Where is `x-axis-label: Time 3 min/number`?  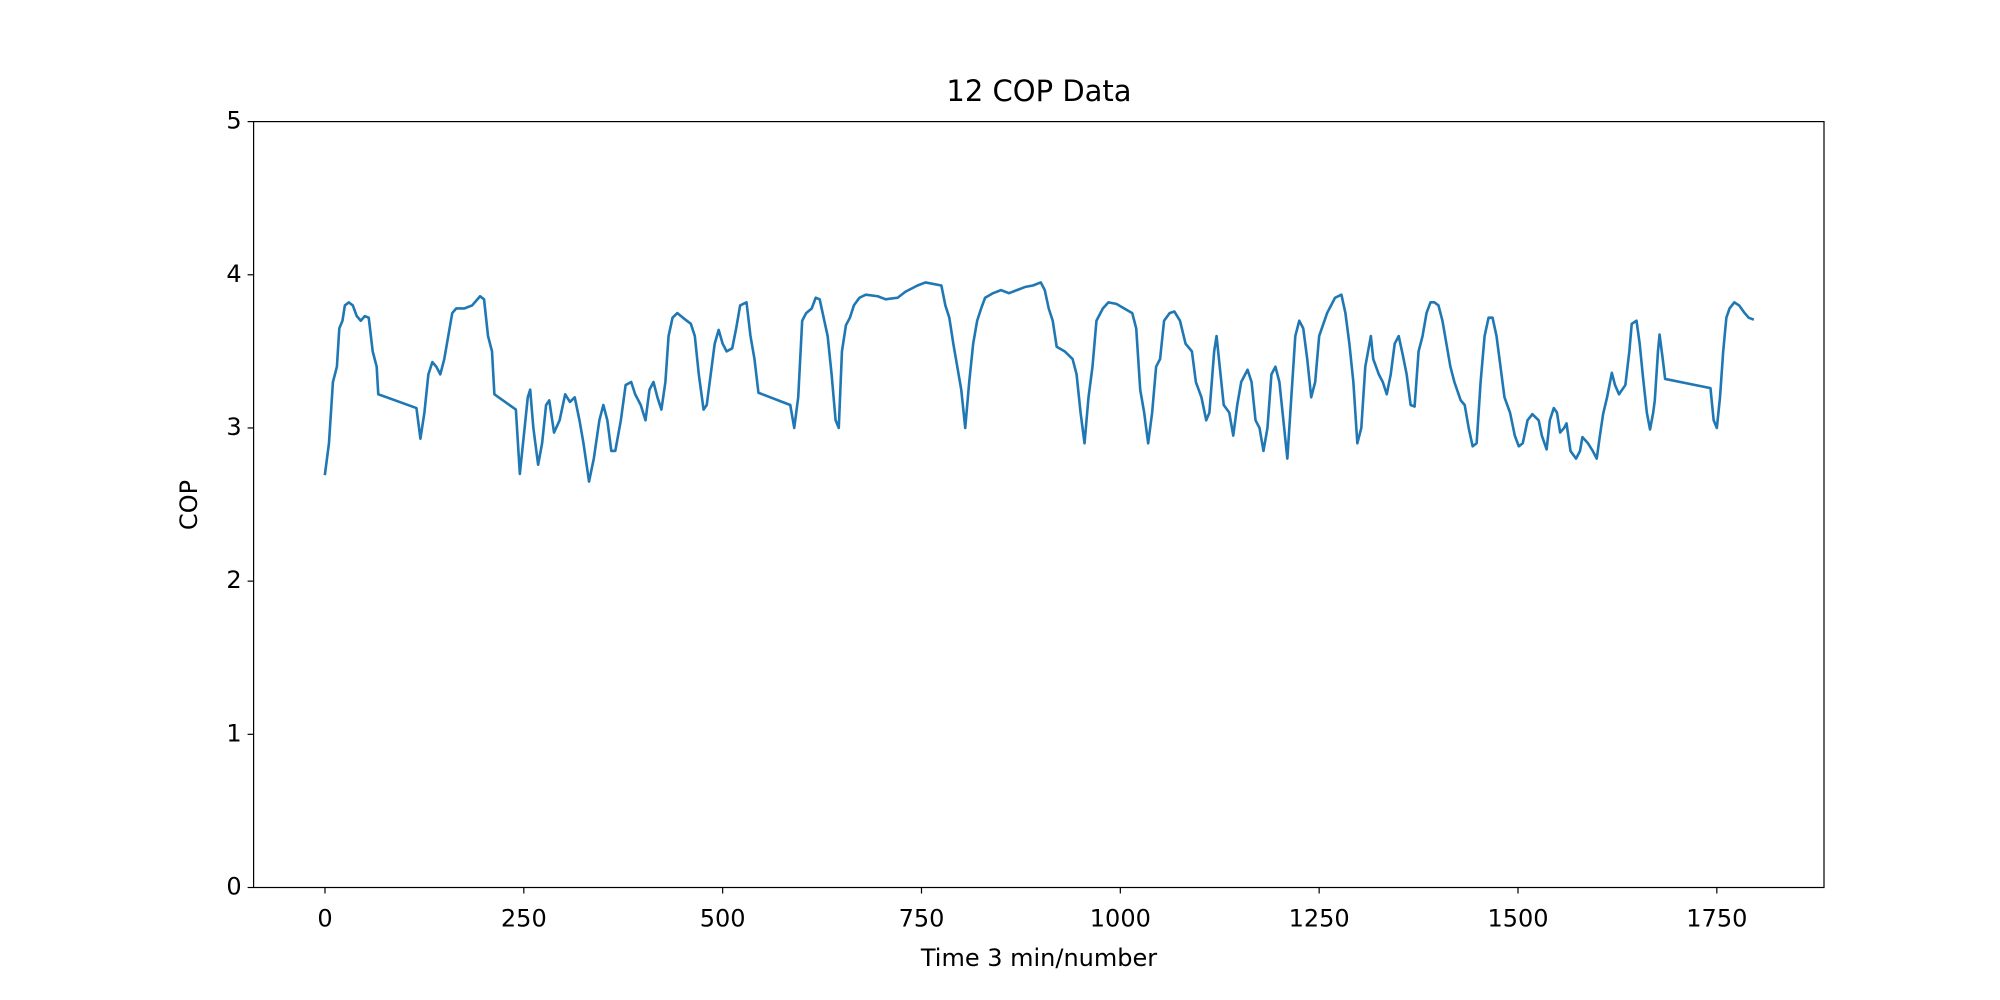
x-axis-label: Time 3 min/number is located at coordinates (1038, 958).